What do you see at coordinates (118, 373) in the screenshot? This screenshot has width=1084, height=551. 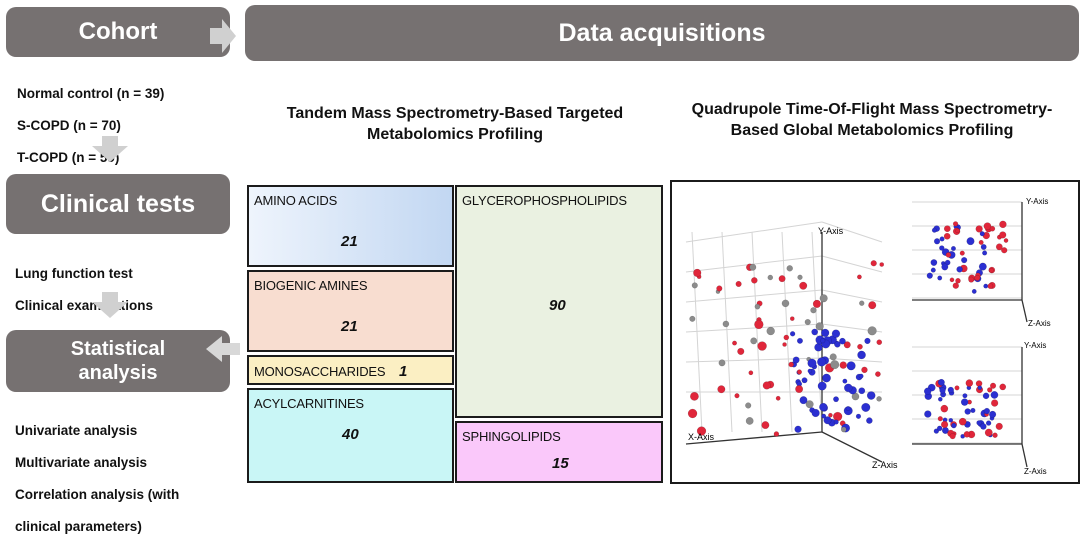 I see `statistical-title-line2: analysis` at bounding box center [118, 373].